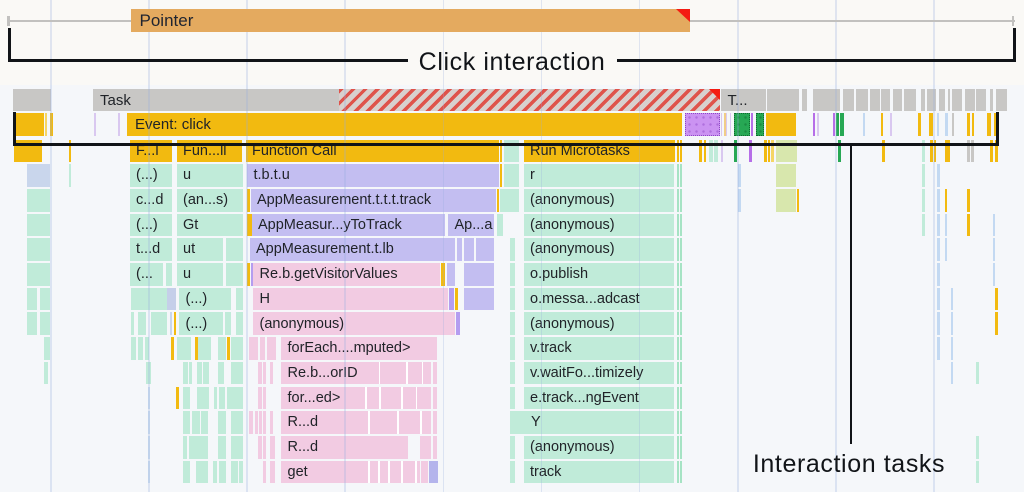  Describe the element at coordinates (346, 274) in the screenshot. I see `flame-bar-re-b-getvisitorvalues: Re.b.getVisitorValues` at that location.